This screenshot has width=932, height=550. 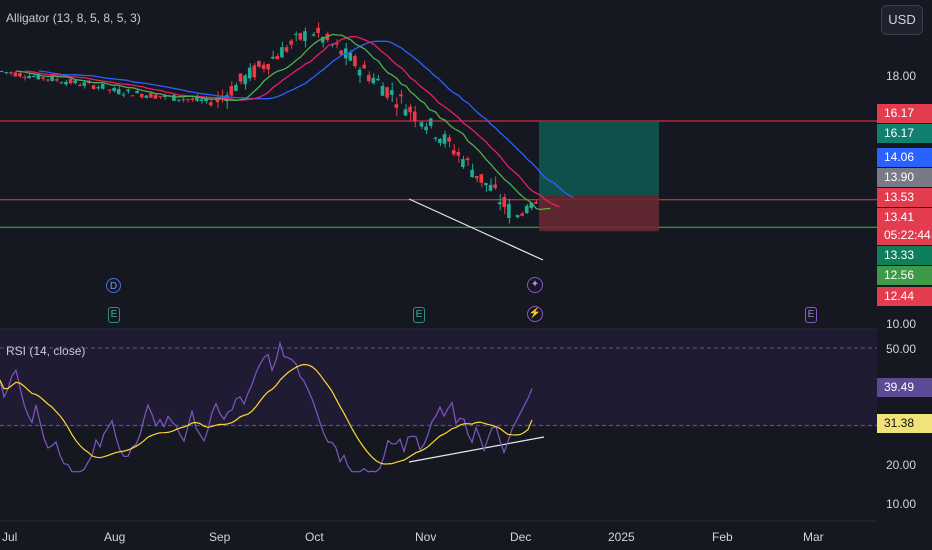 What do you see at coordinates (904, 275) in the screenshot?
I see `price-tag-support: 12.56` at bounding box center [904, 275].